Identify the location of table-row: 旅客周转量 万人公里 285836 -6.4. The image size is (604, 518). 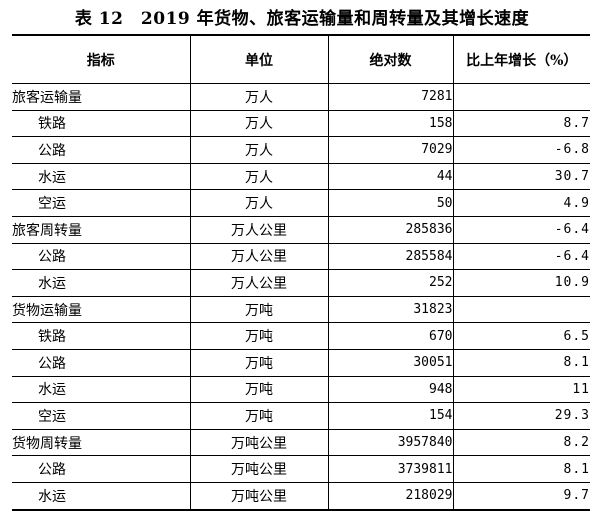
(301, 229).